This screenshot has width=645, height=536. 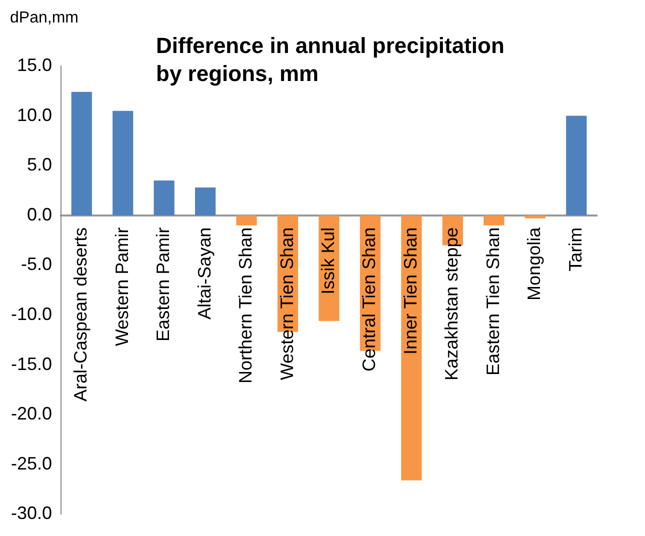 What do you see at coordinates (36, 264) in the screenshot?
I see `y-tick-label: -5.0` at bounding box center [36, 264].